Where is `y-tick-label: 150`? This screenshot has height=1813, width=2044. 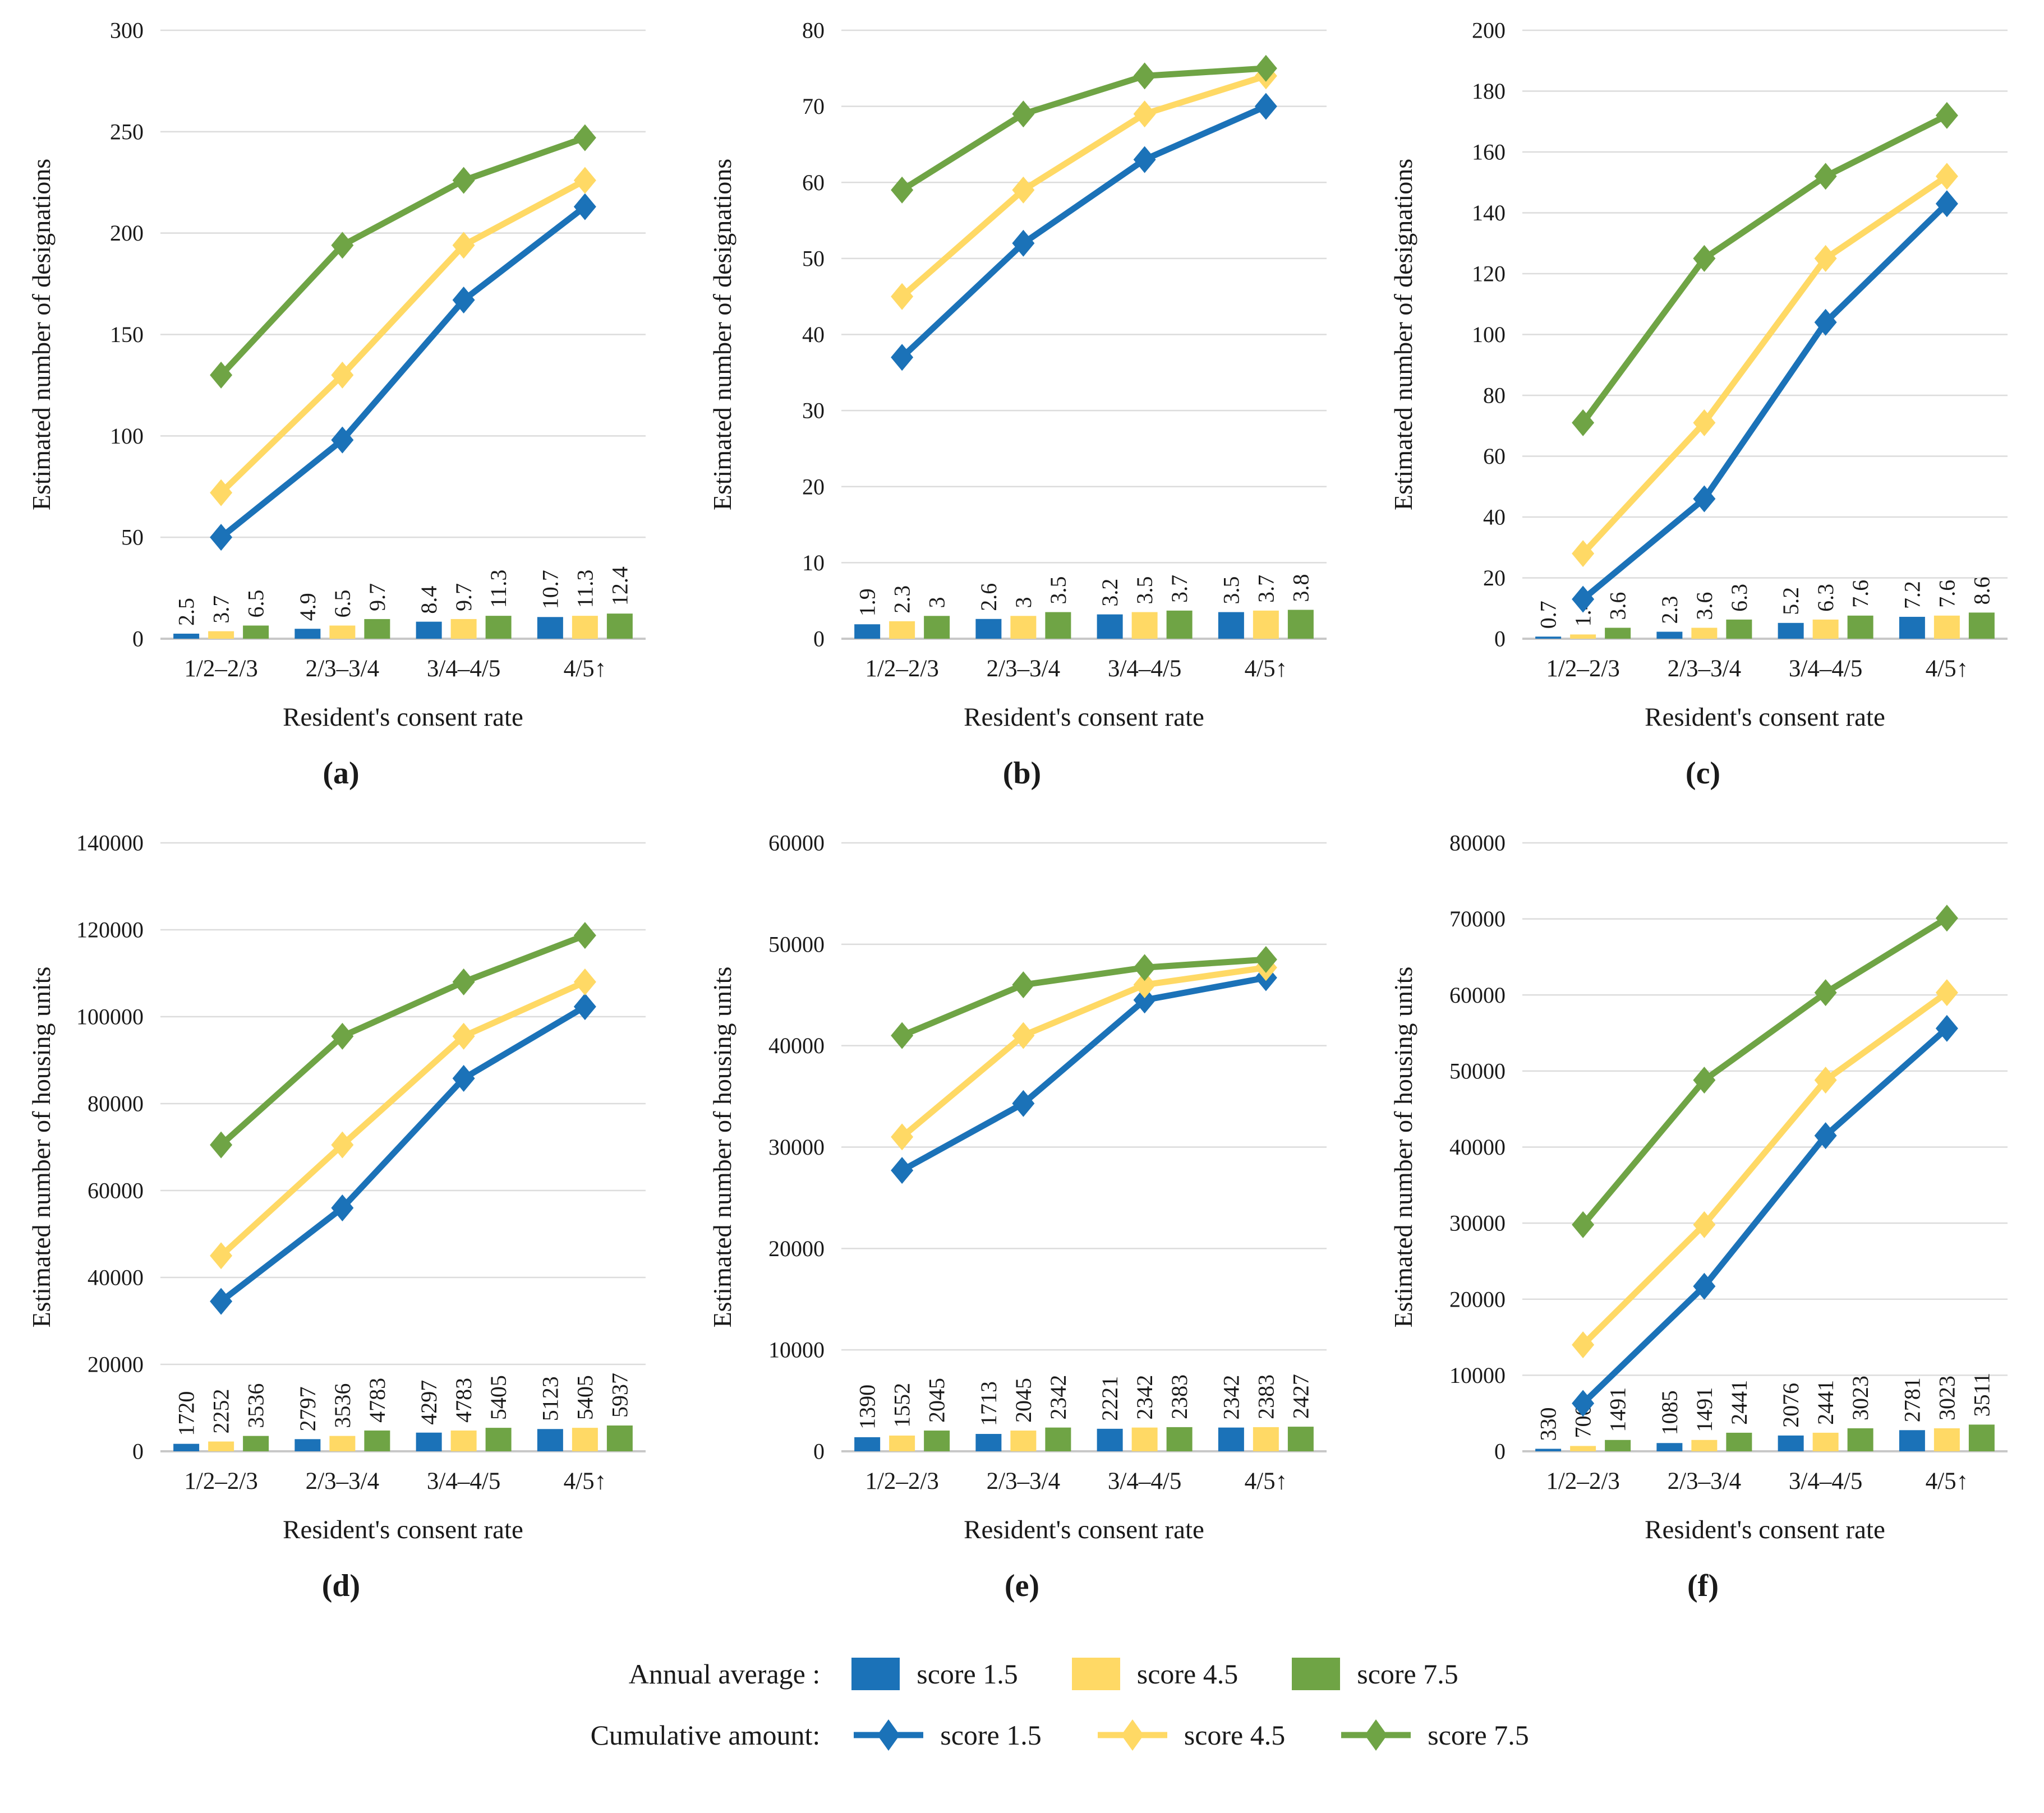
y-tick-label: 150 is located at coordinates (127, 334).